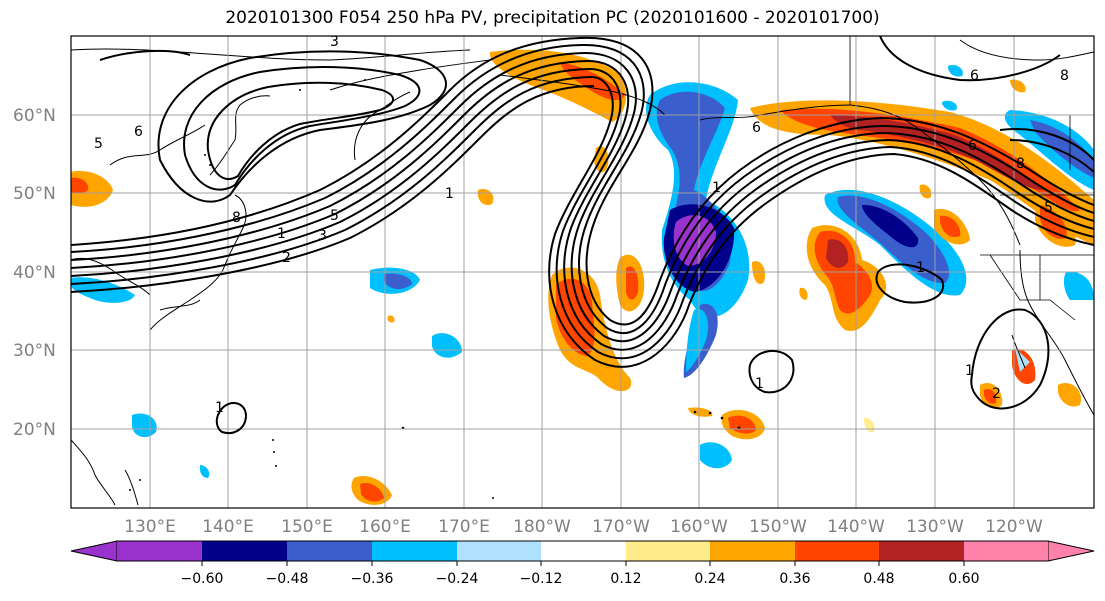 The height and width of the screenshot is (601, 1105). Describe the element at coordinates (778, 527) in the screenshot. I see `lon-label-150w: 150°W` at that location.